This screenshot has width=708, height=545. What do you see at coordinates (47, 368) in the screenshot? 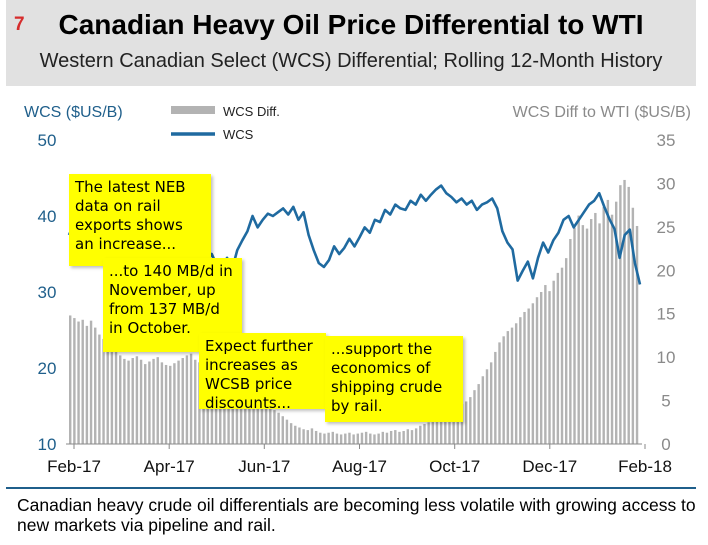
I see `left-tick-label: 20` at bounding box center [47, 368].